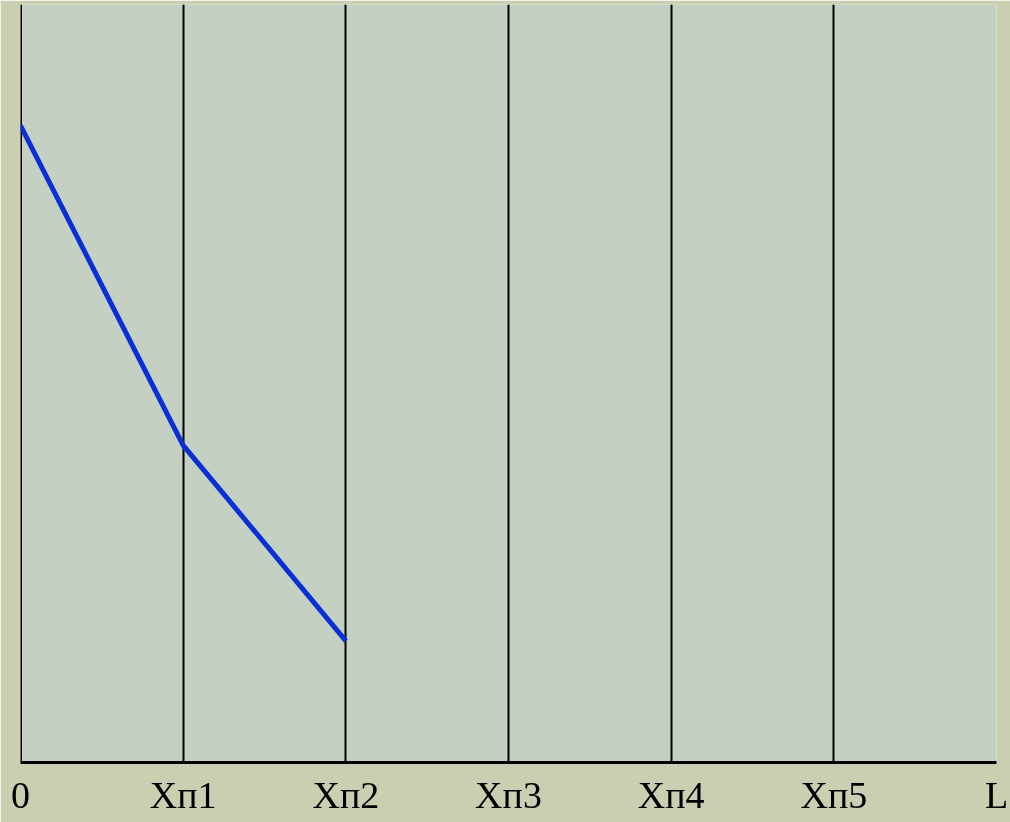  Describe the element at coordinates (20, 794) in the screenshot. I see `x-tick-label: 0` at that location.